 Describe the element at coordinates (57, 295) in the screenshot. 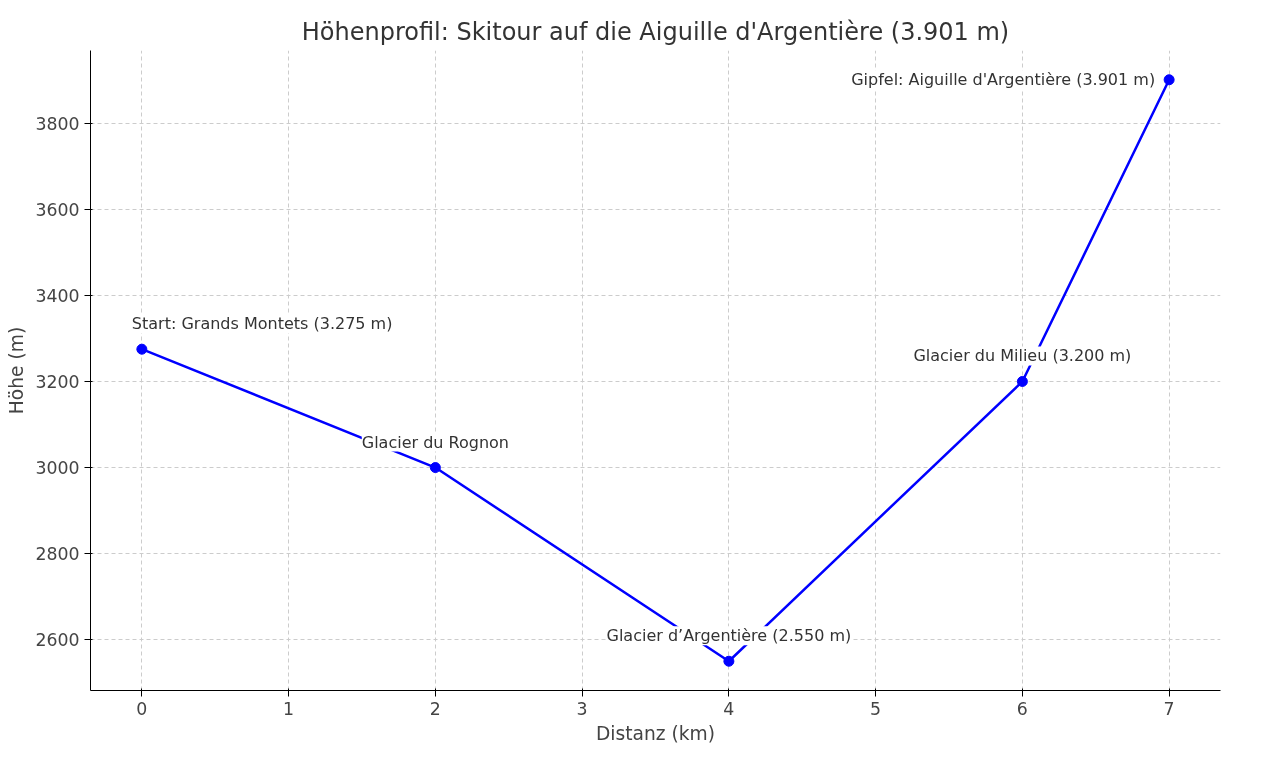

I see `y-tick-label: 3400` at that location.